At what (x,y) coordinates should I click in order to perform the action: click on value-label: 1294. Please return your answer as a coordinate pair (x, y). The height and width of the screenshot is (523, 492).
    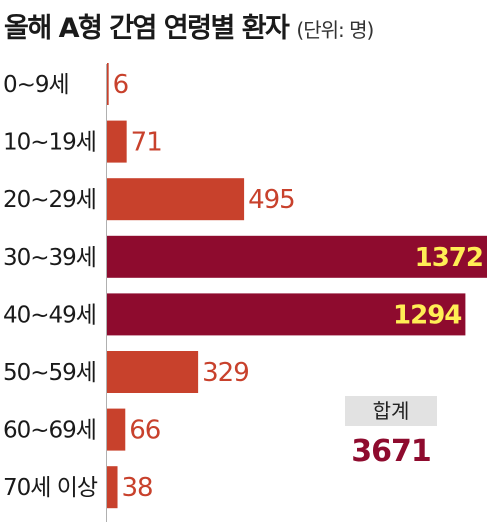
    Looking at the image, I should click on (427, 315).